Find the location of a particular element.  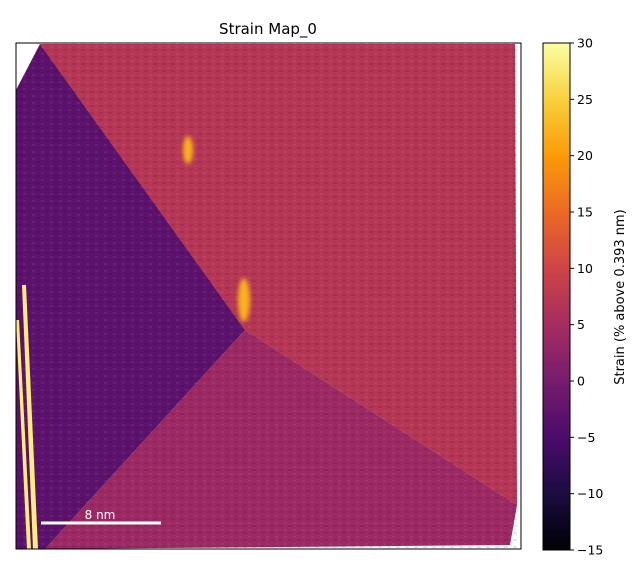

edge-stripe is located at coordinates (30, 417).